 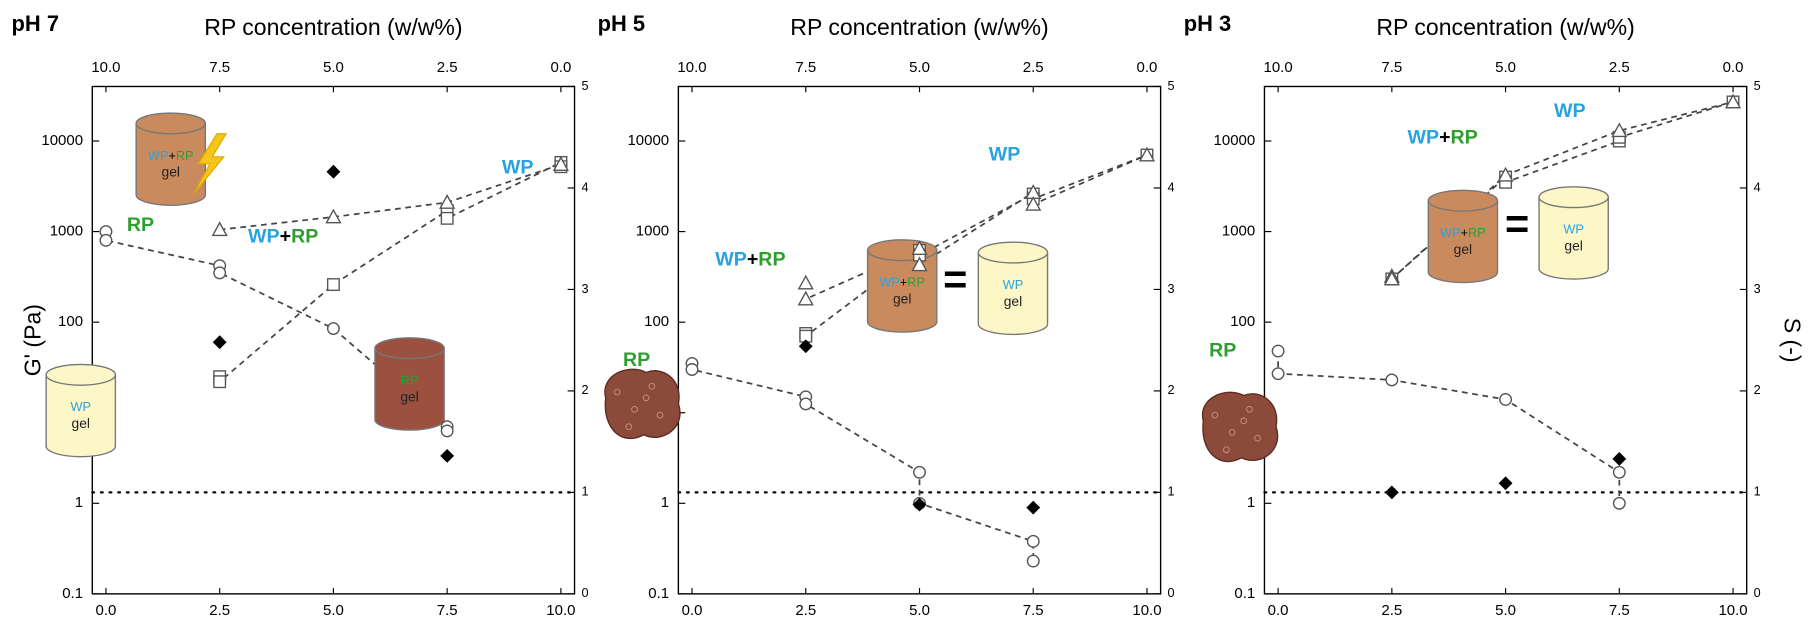 What do you see at coordinates (210, 164) in the screenshot?
I see `lightning-bolt` at bounding box center [210, 164].